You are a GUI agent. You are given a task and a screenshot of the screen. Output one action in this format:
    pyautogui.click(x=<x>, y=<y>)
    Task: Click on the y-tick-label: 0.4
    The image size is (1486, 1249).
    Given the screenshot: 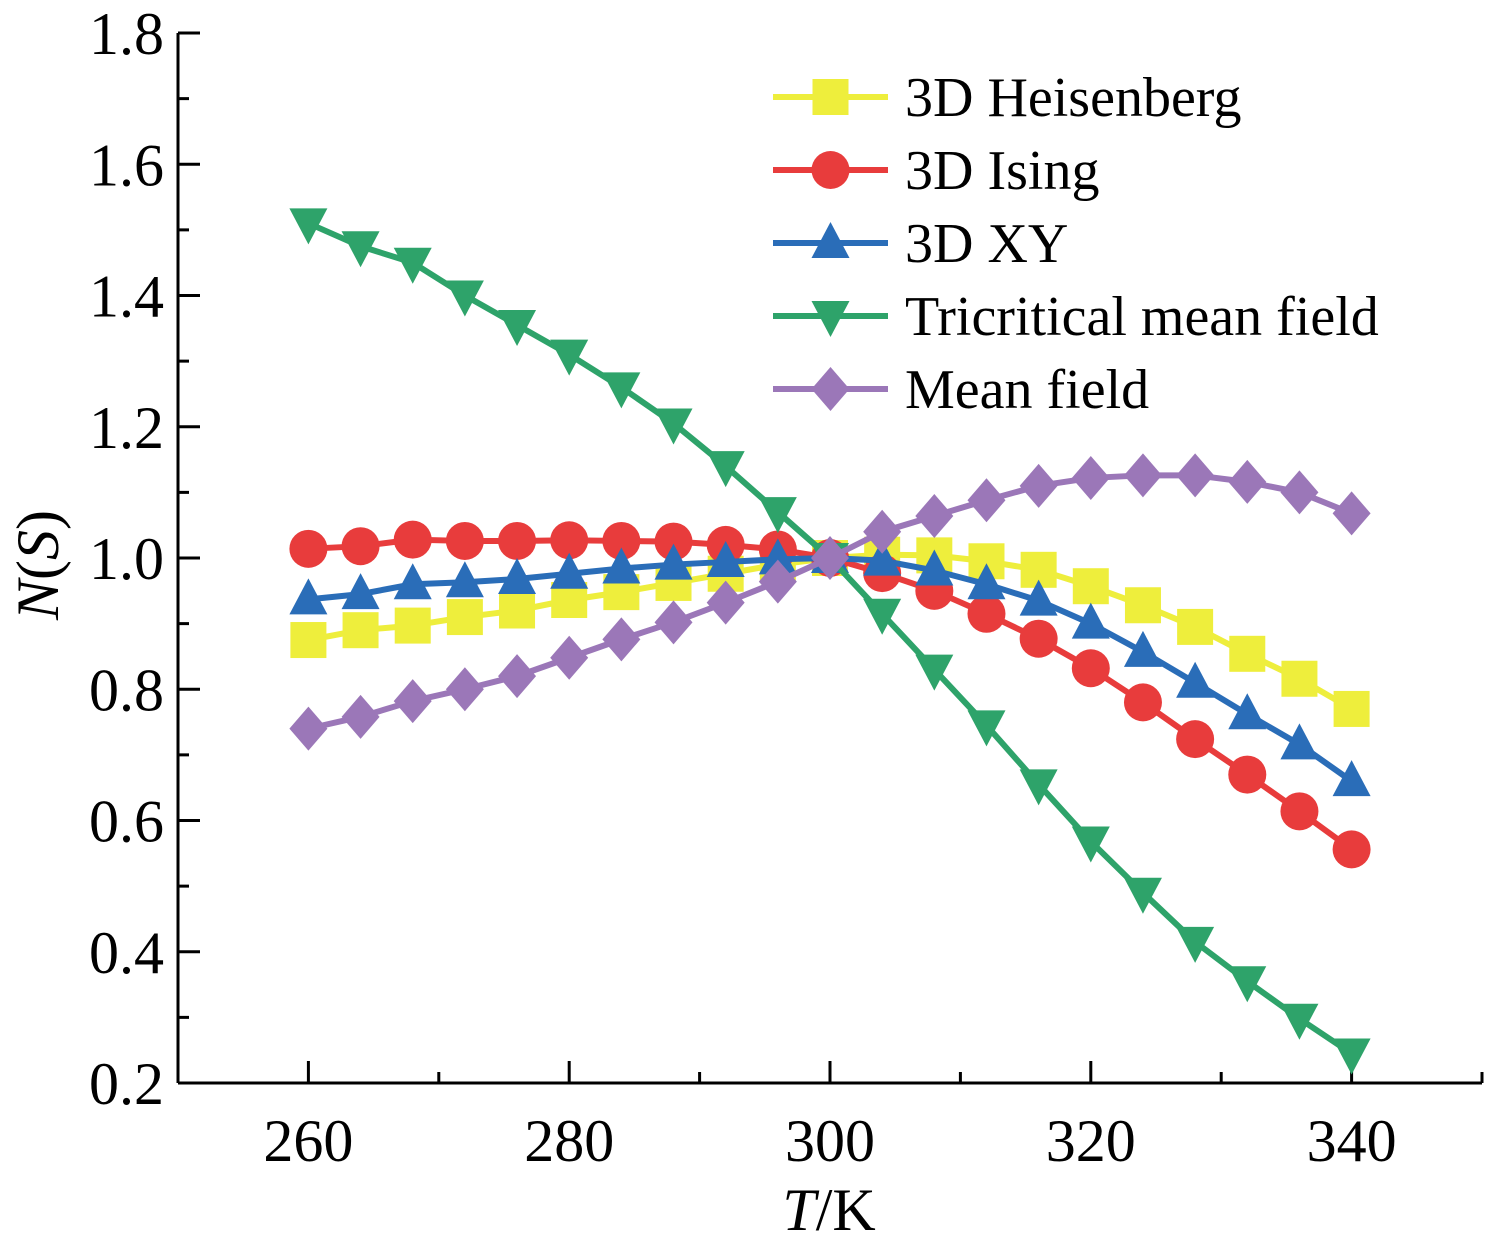 What is the action you would take?
    pyautogui.click(x=126, y=953)
    